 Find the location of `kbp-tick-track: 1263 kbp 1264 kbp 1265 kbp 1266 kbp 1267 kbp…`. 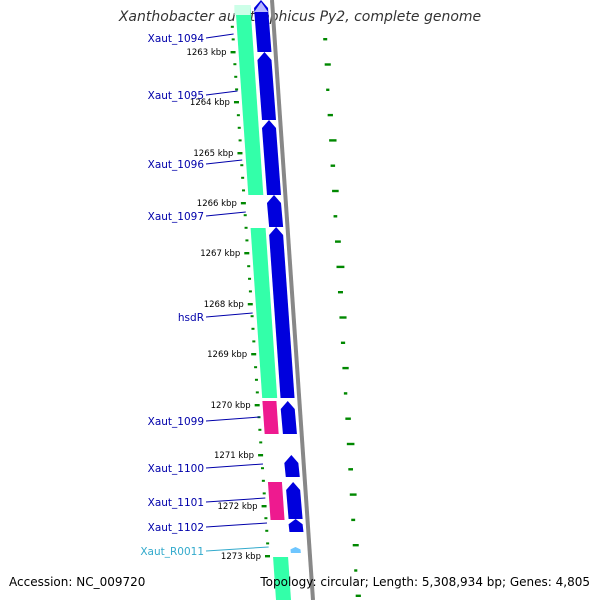

kbp-tick-track: 1263 kbp 1264 kbp 1265 kbp 1266 kbp 1267 kbp… is located at coordinates (228, 293).